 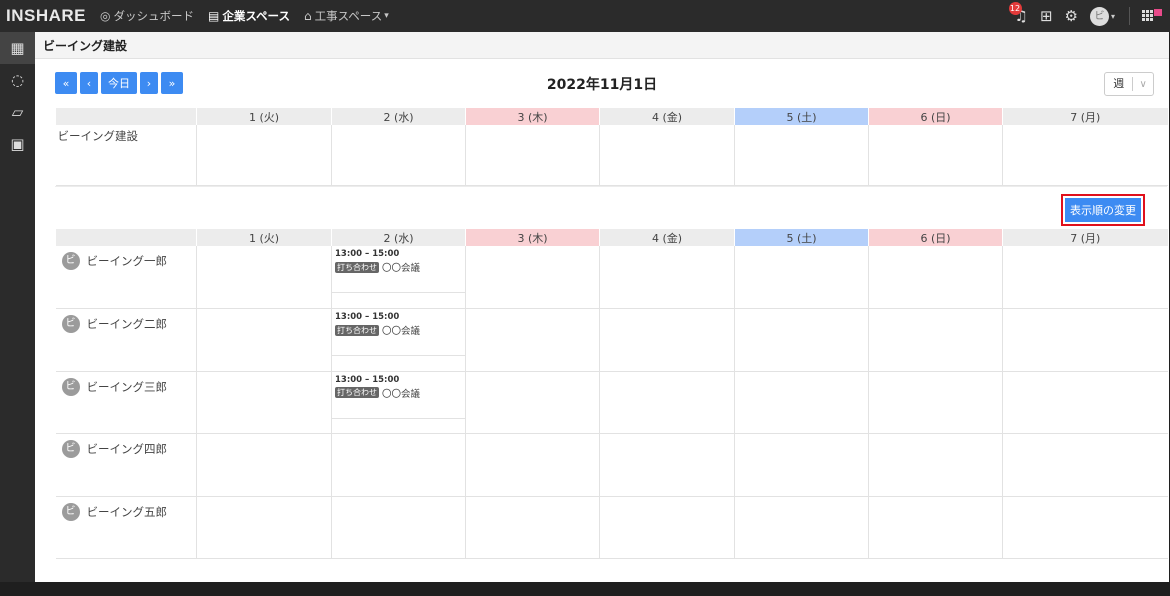 I want to click on notification-button: ♫ 12, so click(x=1018, y=13).